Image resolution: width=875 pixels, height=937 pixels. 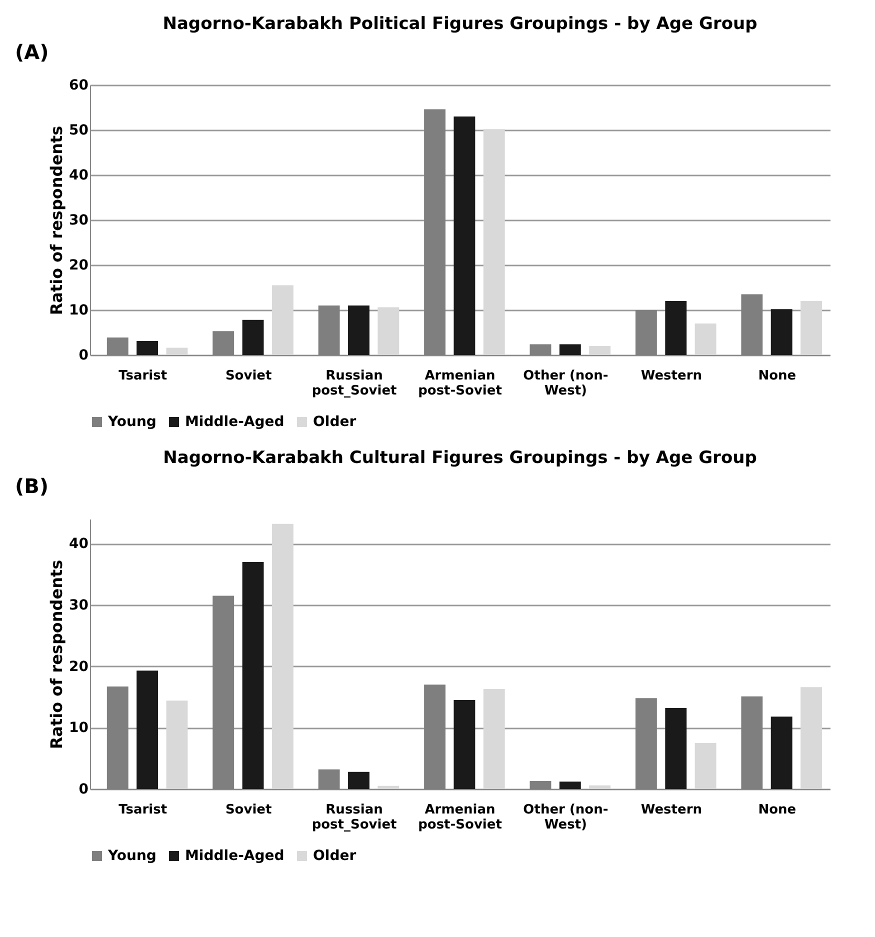 What do you see at coordinates (460, 458) in the screenshot?
I see `chart-title: Nagorno-Karabakh Cultural Figures Groupings - by Age Group` at bounding box center [460, 458].